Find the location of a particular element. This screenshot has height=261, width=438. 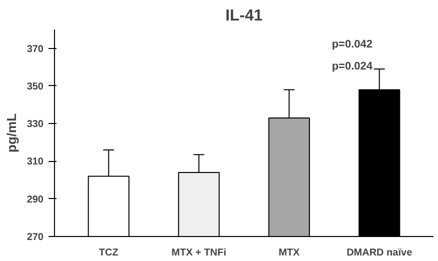

y-tick-label: 290 is located at coordinates (35, 200).